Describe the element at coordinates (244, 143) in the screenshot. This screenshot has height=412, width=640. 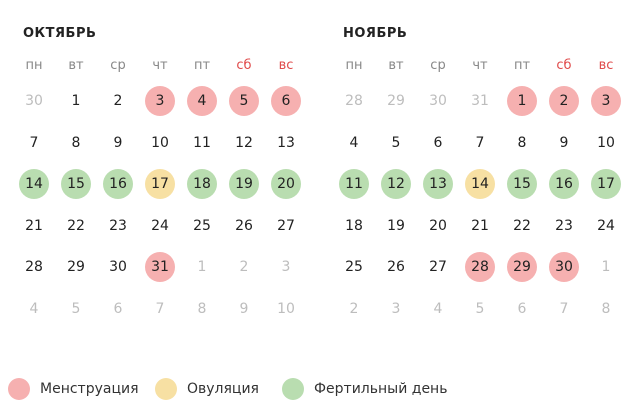
I see `day-cell: 12` at that location.